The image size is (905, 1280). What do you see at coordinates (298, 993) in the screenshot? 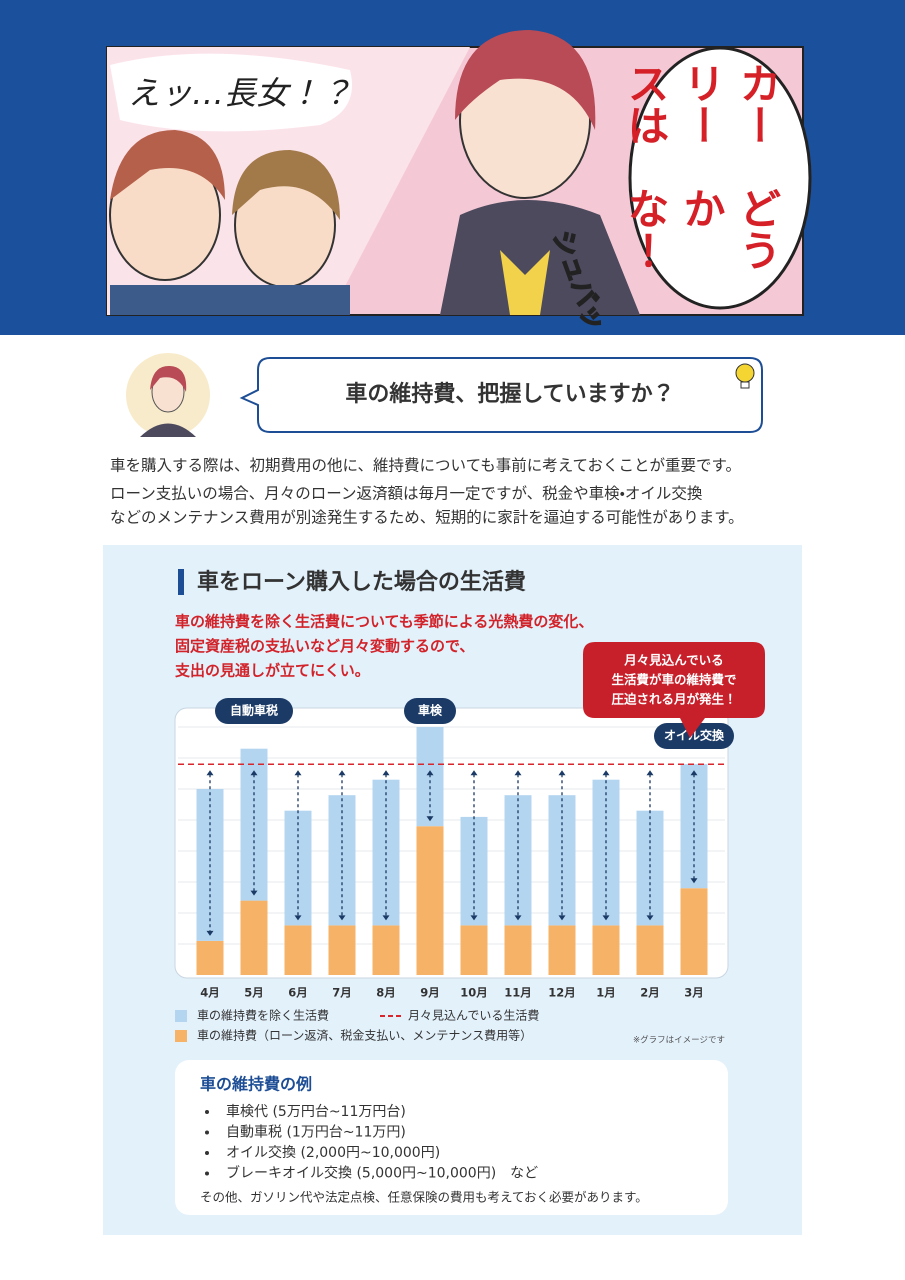
I see `x-tick-label: 6月` at bounding box center [298, 993].